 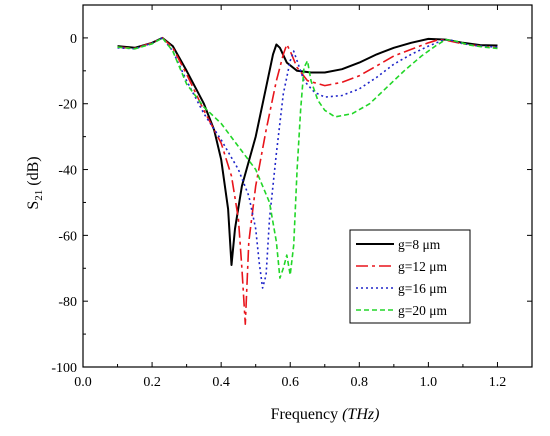 What do you see at coordinates (422, 310) in the screenshot?
I see `legend-label-4: g=20 μm` at bounding box center [422, 310].